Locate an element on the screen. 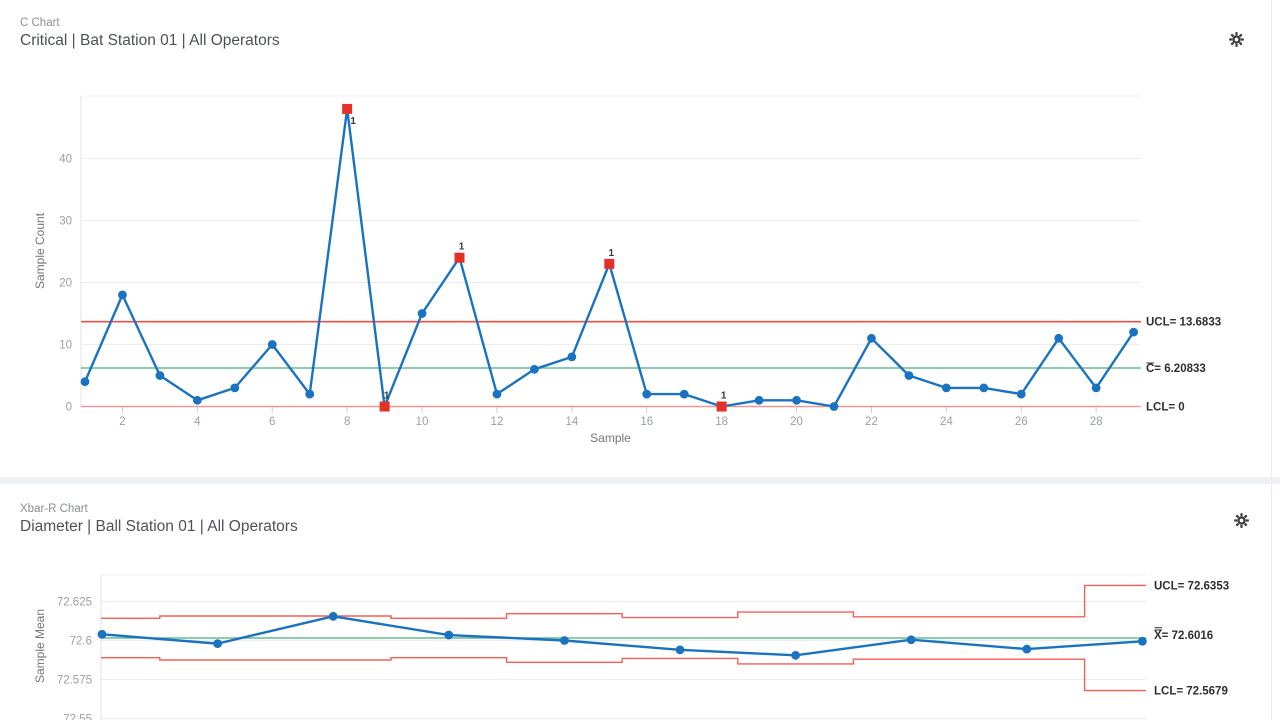 The height and width of the screenshot is (720, 1280). svg-text: 22 is located at coordinates (871, 422).